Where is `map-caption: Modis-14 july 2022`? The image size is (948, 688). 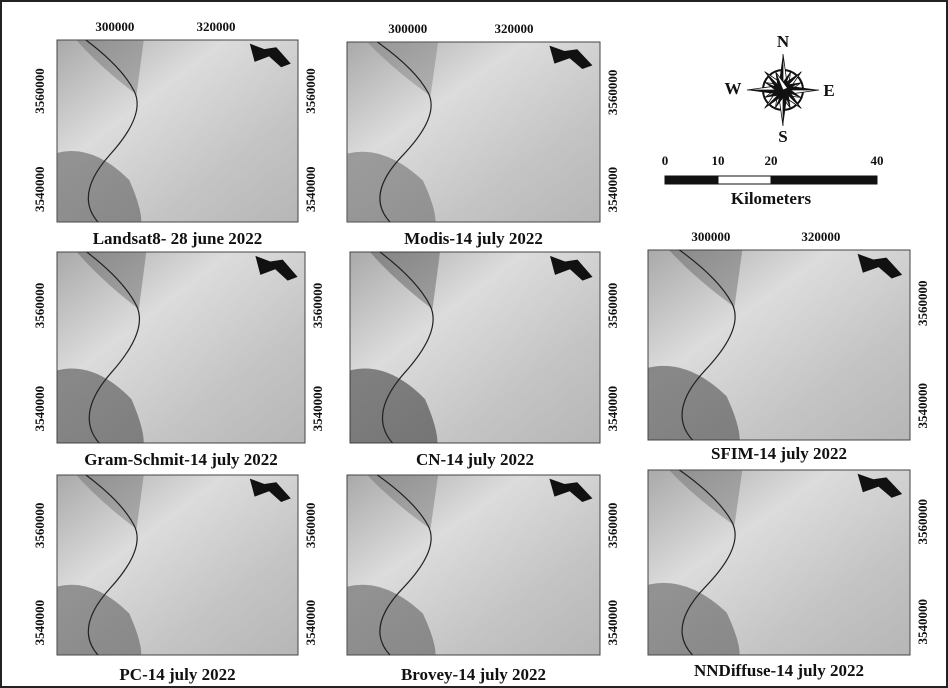
map-caption: Modis-14 july 2022 is located at coordinates (473, 238).